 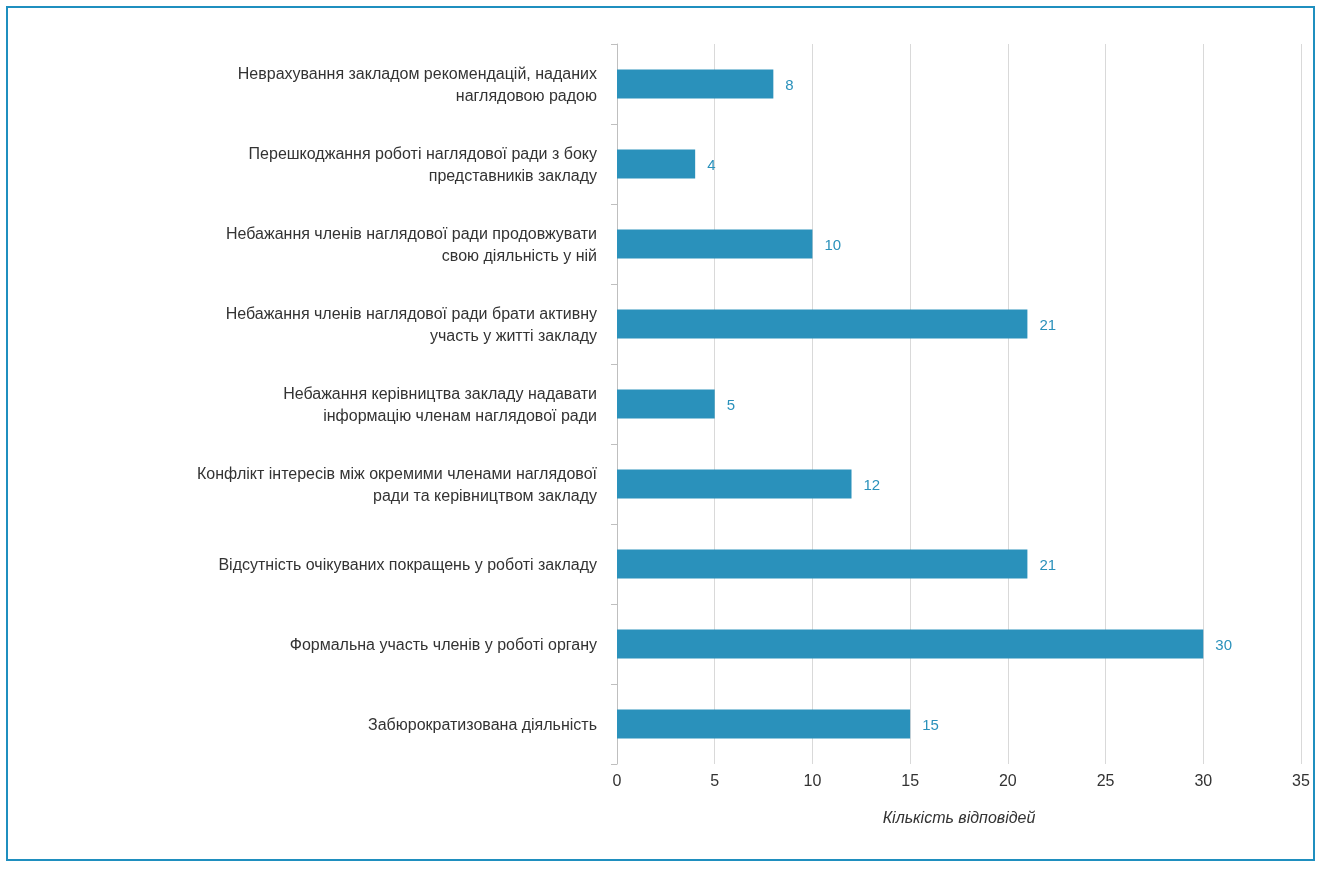 I want to click on y-tick-label: Неврахування закладом рекомендацій, наданих наглядовою радою, so click(x=417, y=84).